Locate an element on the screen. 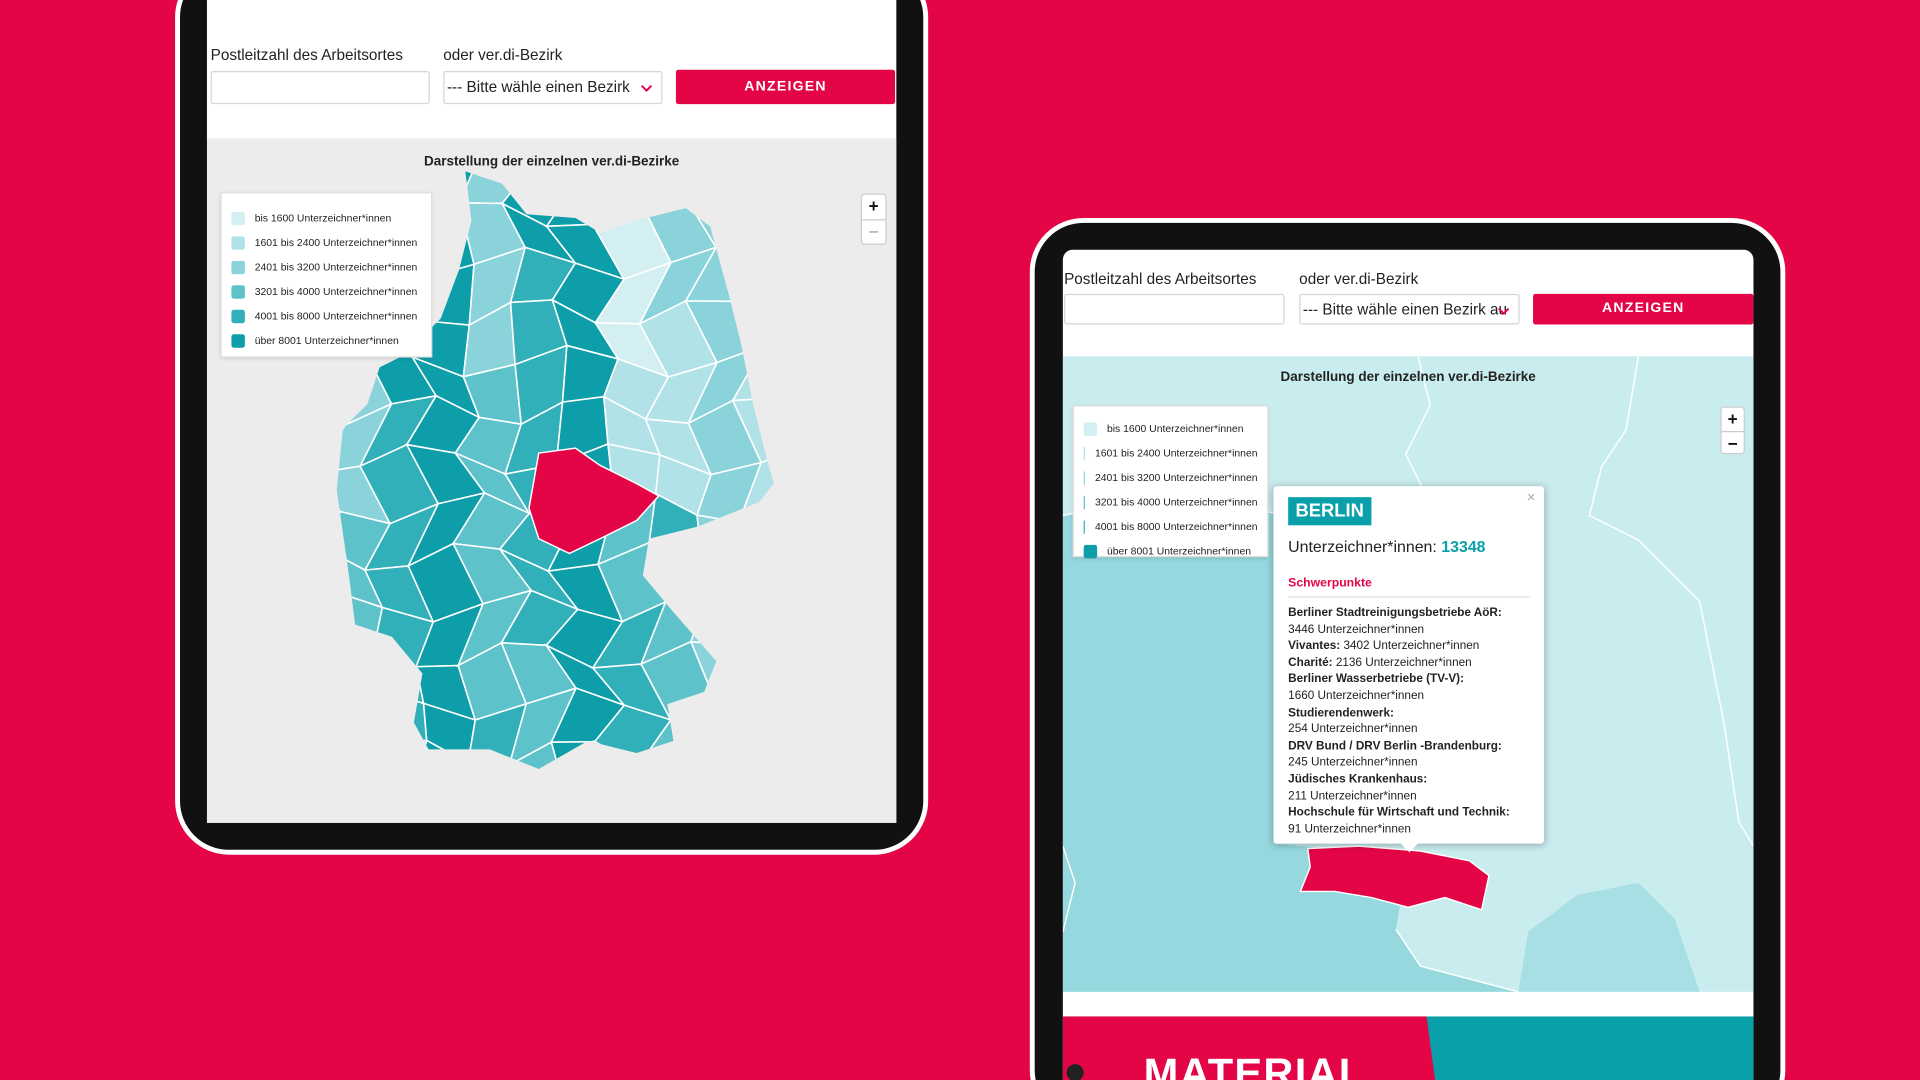 This screenshot has height=1080, width=1920. close-button: × is located at coordinates (1531, 497).